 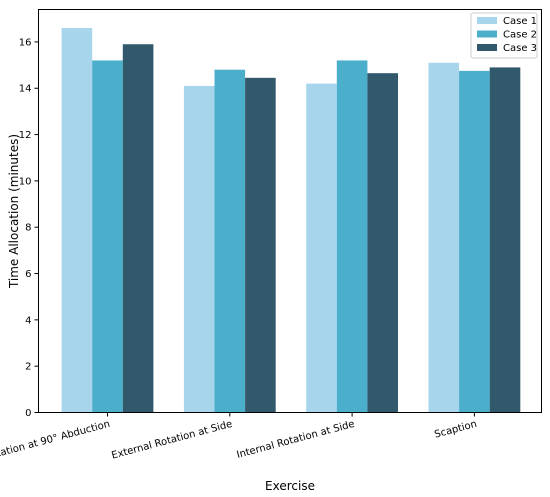 What do you see at coordinates (296, 440) in the screenshot?
I see `x-tick-label: Internal Rotation at Side` at bounding box center [296, 440].